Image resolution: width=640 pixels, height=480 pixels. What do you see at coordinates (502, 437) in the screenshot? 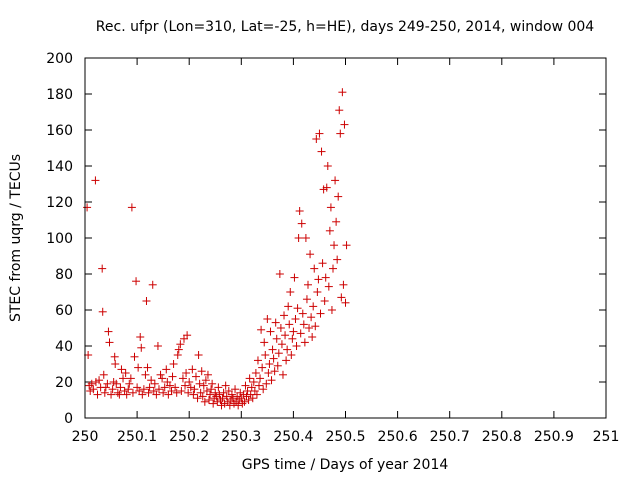
I see `x-tick-label: 250.8` at bounding box center [502, 437].